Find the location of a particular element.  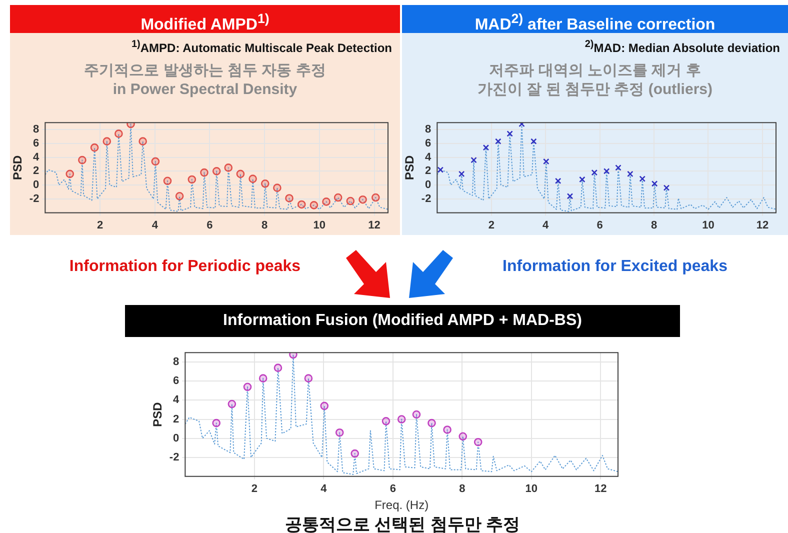

text: 가진이 잘 된 첨두만 추정 (outliers) is located at coordinates (595, 89).